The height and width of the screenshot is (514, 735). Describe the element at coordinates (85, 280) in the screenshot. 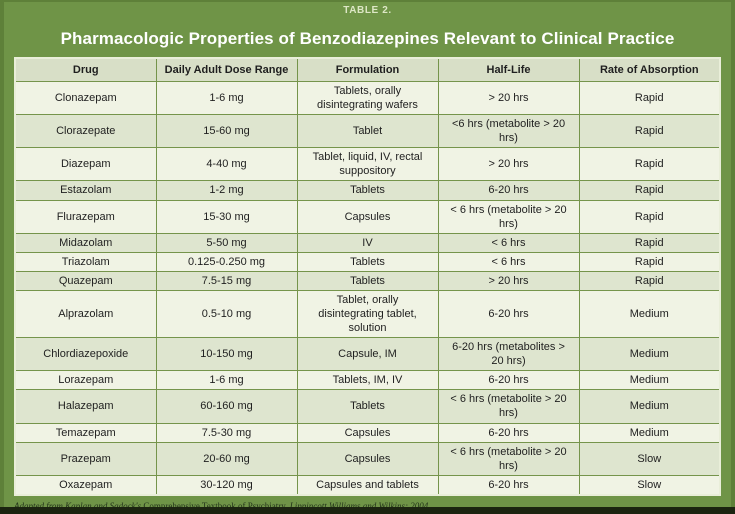

I see `cell-drug: Quazepam` at that location.